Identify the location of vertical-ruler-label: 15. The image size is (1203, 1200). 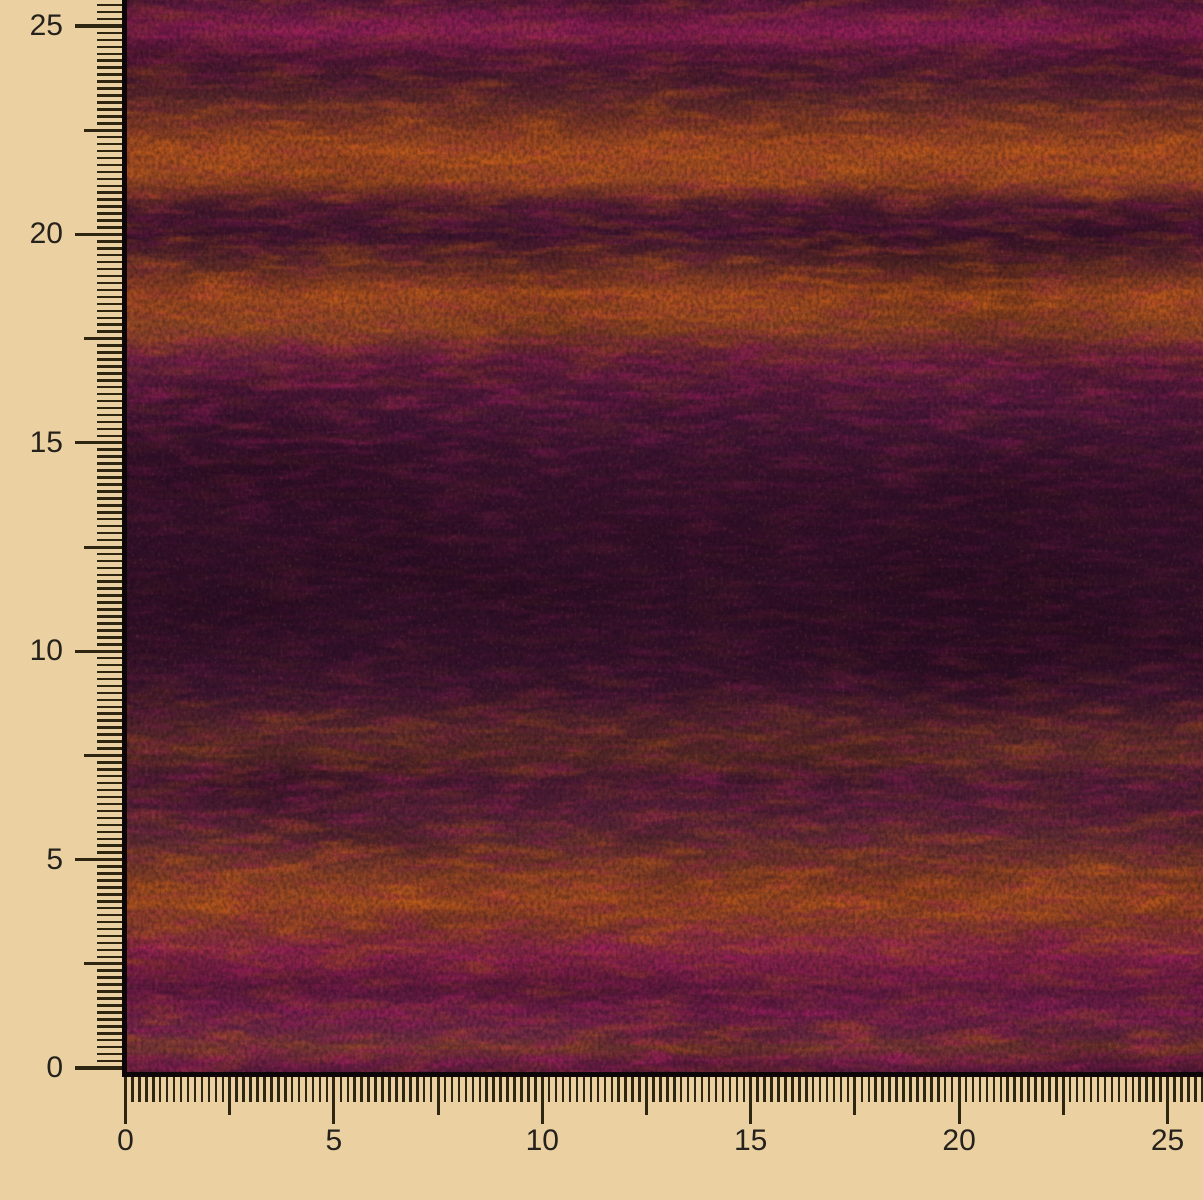
(46, 442).